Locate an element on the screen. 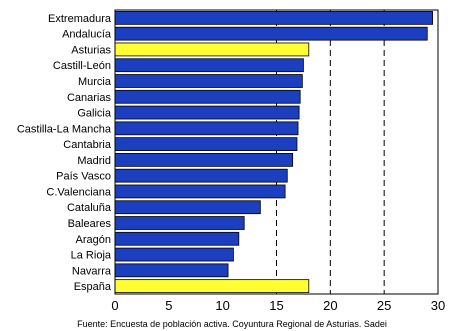 This screenshot has height=331, width=464. x-tick-label: 15 is located at coordinates (276, 305).